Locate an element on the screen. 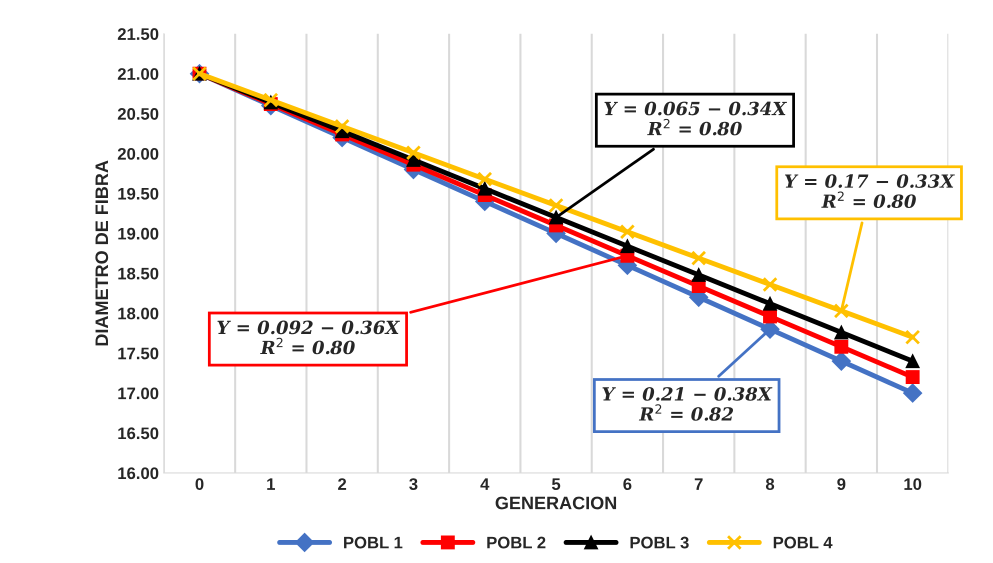 The width and height of the screenshot is (993, 563). x-tick-label: 8 is located at coordinates (770, 484).